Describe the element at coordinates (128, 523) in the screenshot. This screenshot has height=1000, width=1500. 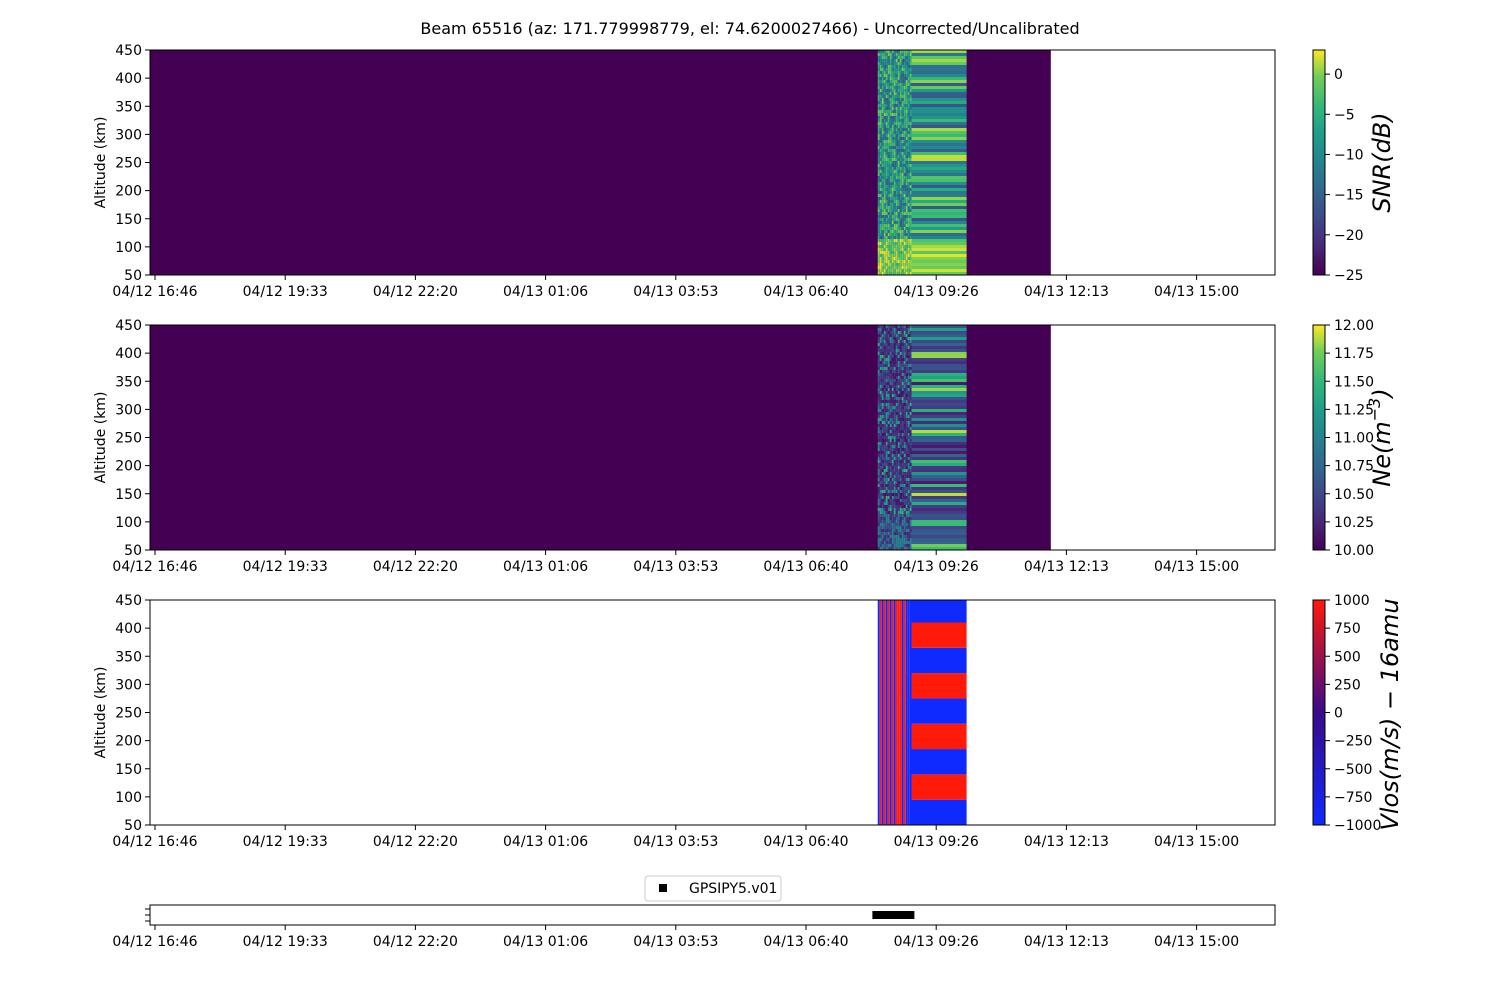
I see `y-tick-label: 100` at that location.